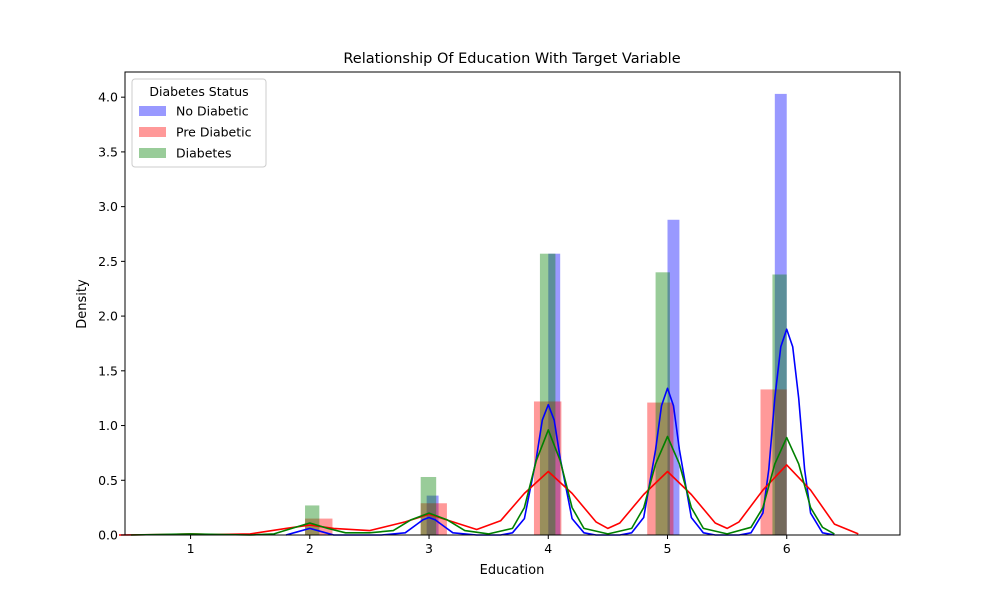 The height and width of the screenshot is (600, 1000). I want to click on y-tick-label: 3.0, so click(108, 206).